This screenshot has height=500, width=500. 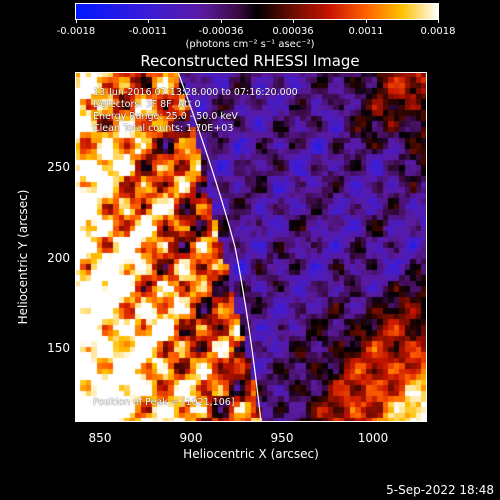 What do you see at coordinates (195, 92) in the screenshot?
I see `annotation-time-range: 13-Jun-2016 07:13:28.000 to 07:16:20.000` at bounding box center [195, 92].